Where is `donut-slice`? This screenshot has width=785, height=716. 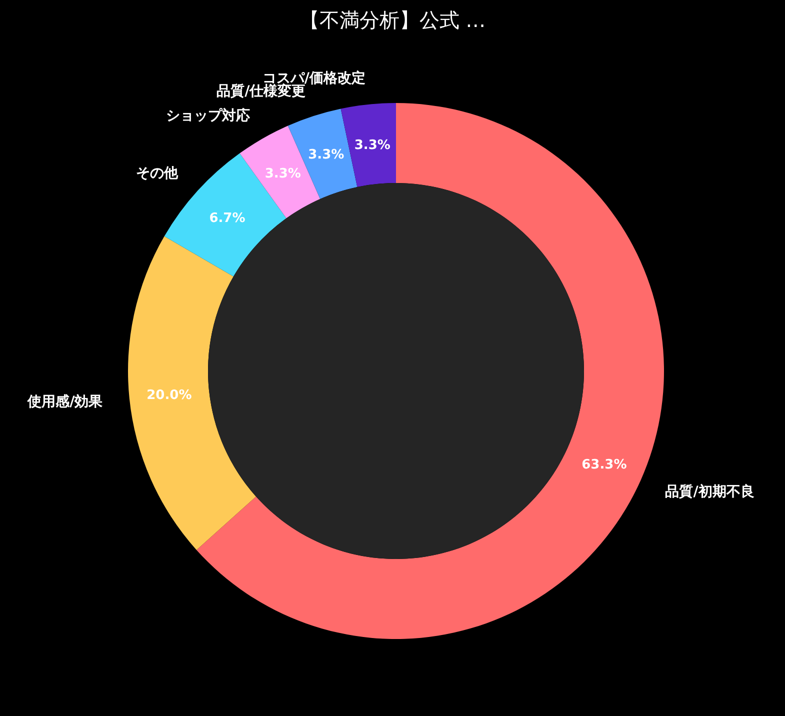 donut-slice is located at coordinates (192, 393).